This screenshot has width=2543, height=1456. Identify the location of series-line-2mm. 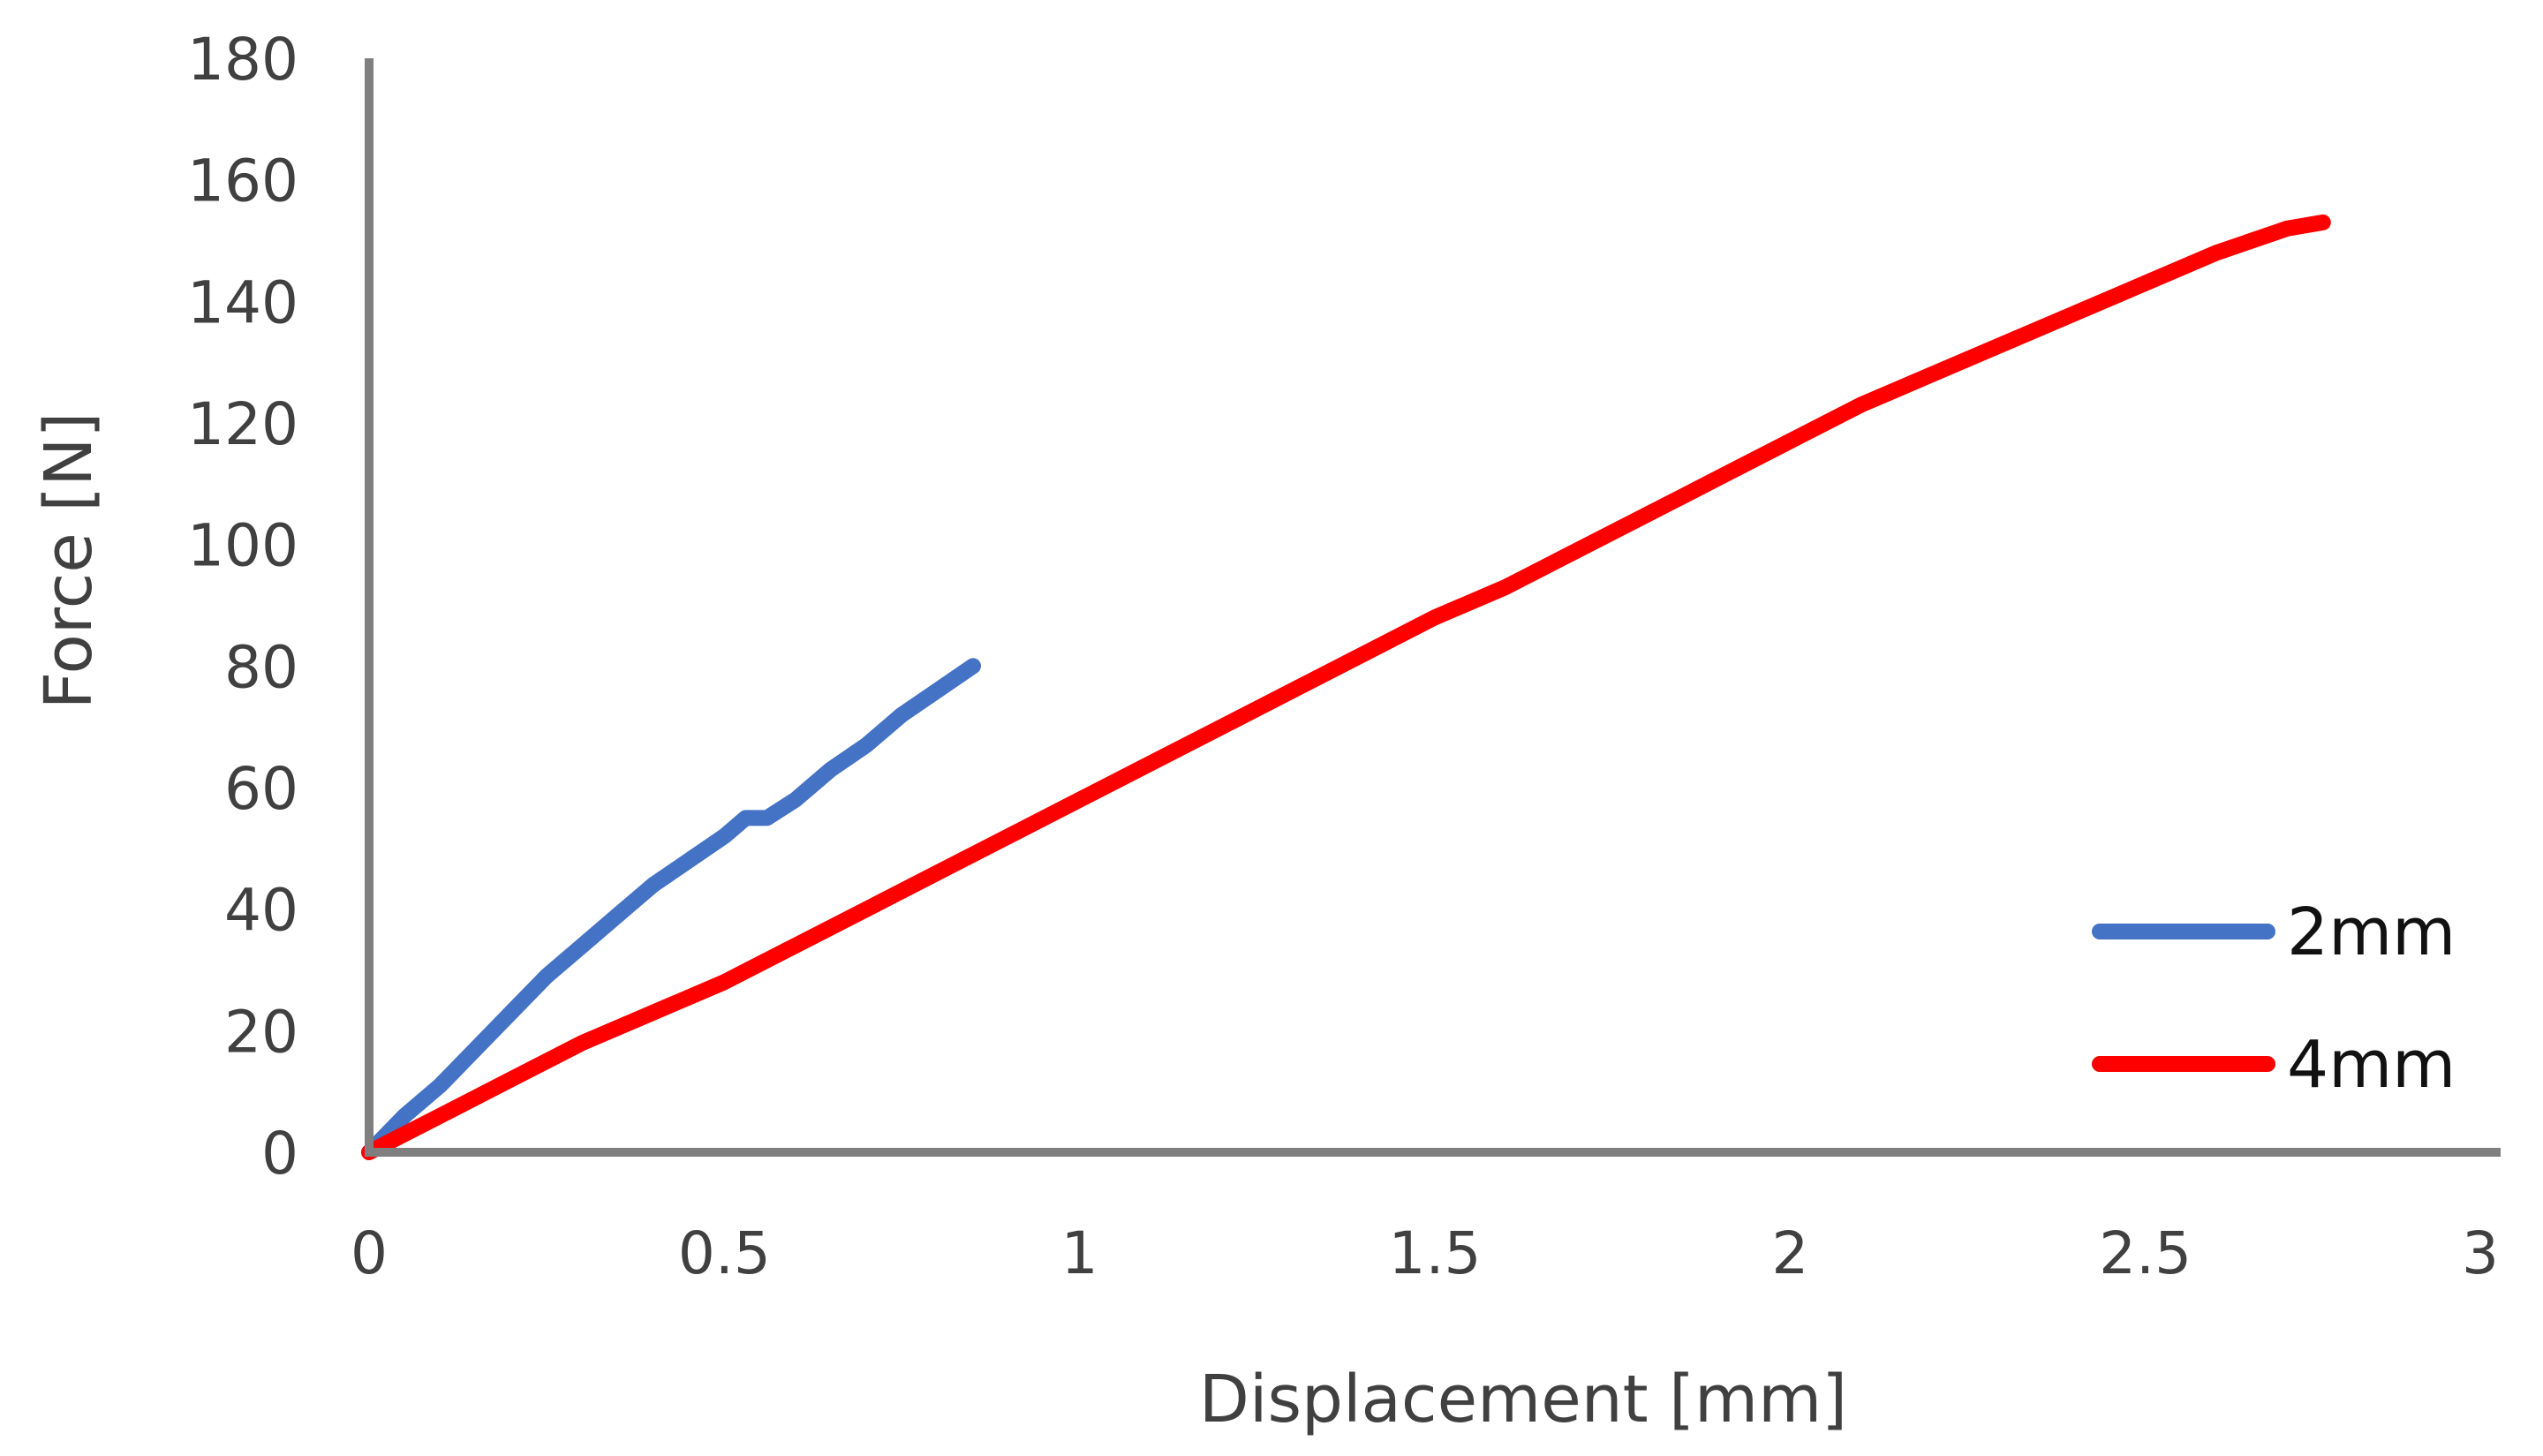
(671, 909).